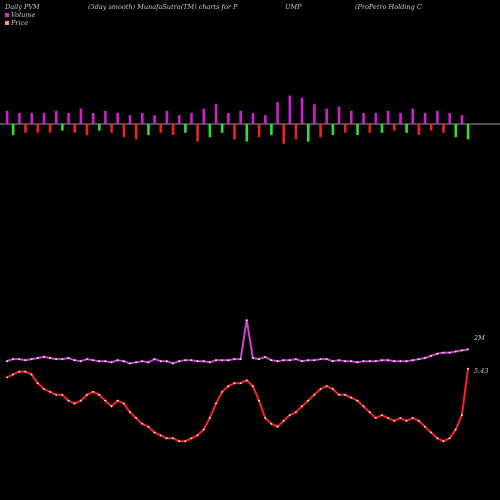  I want to click on legend-price: Price, so click(16, 23).